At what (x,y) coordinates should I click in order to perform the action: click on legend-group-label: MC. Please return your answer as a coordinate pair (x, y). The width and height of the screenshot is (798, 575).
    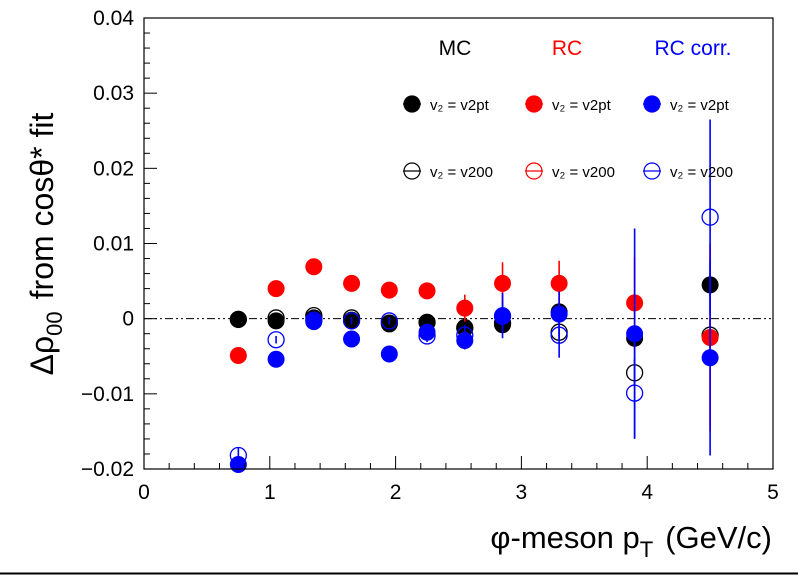
    Looking at the image, I should click on (455, 48).